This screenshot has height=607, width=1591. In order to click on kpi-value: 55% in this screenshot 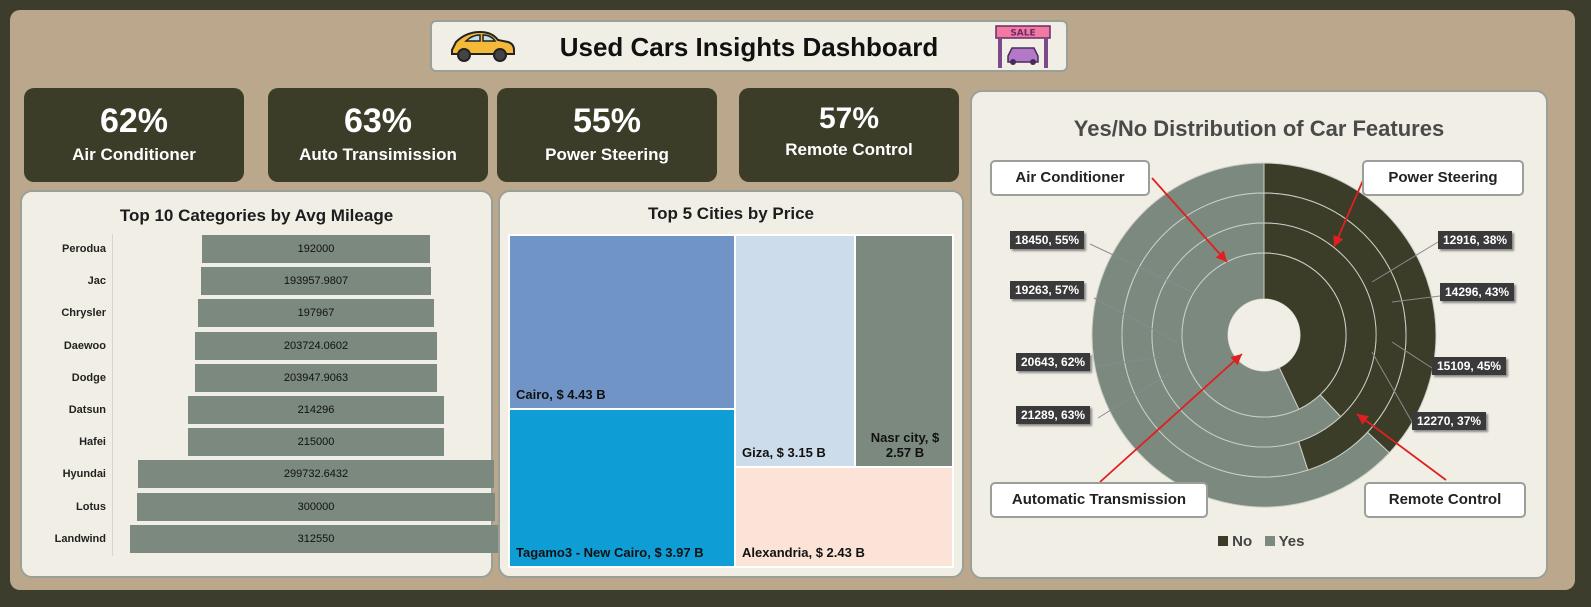, I will do `click(607, 121)`.